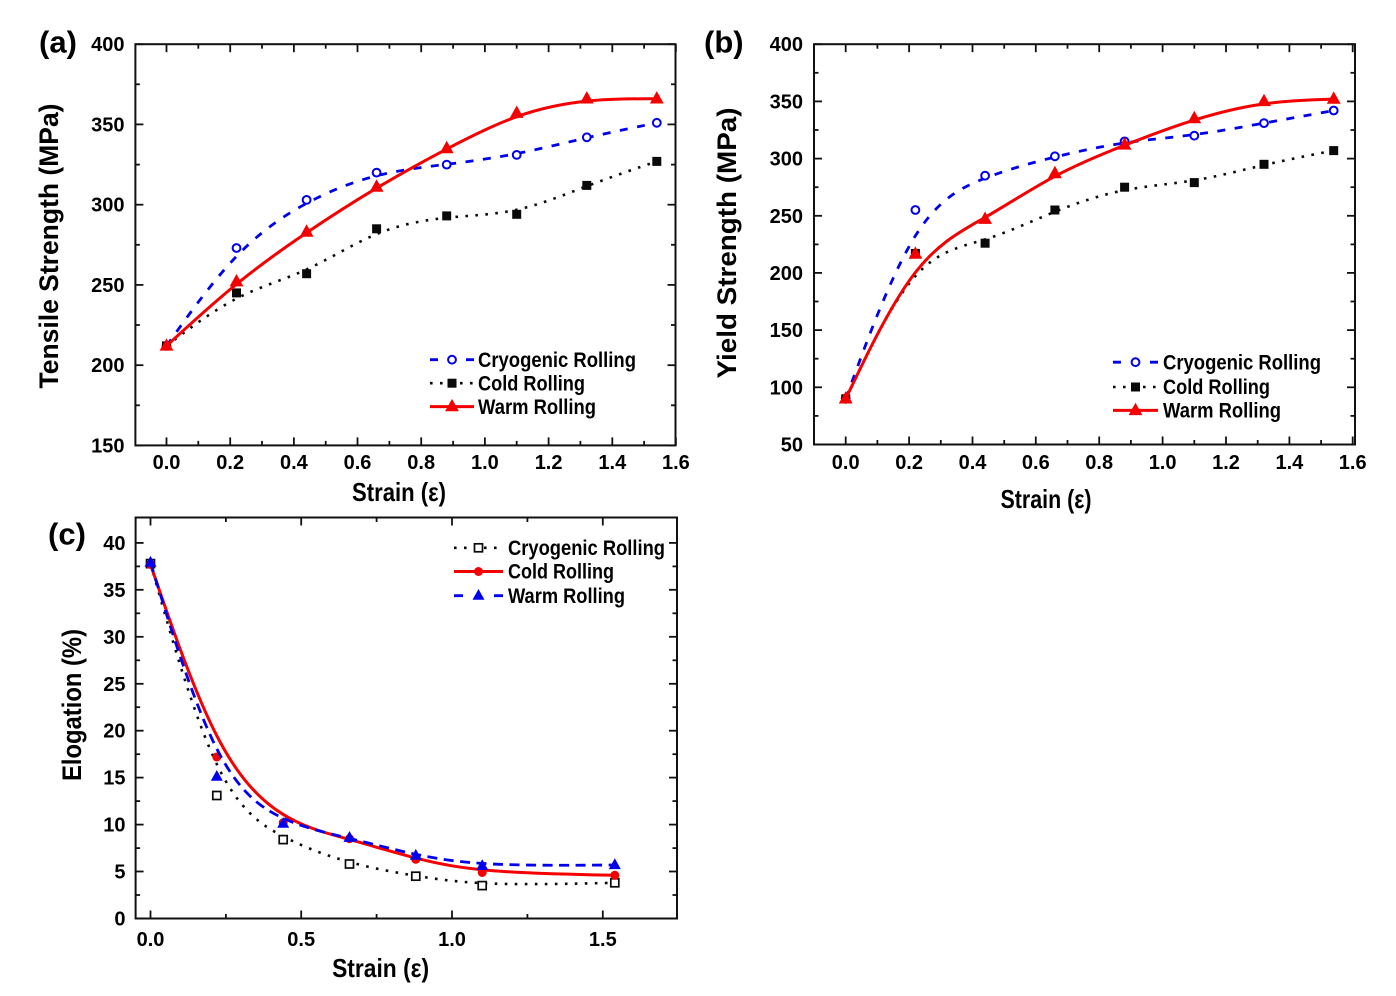 This screenshot has width=1396, height=996. Describe the element at coordinates (301, 940) in the screenshot. I see `svg-text: 0.5` at that location.